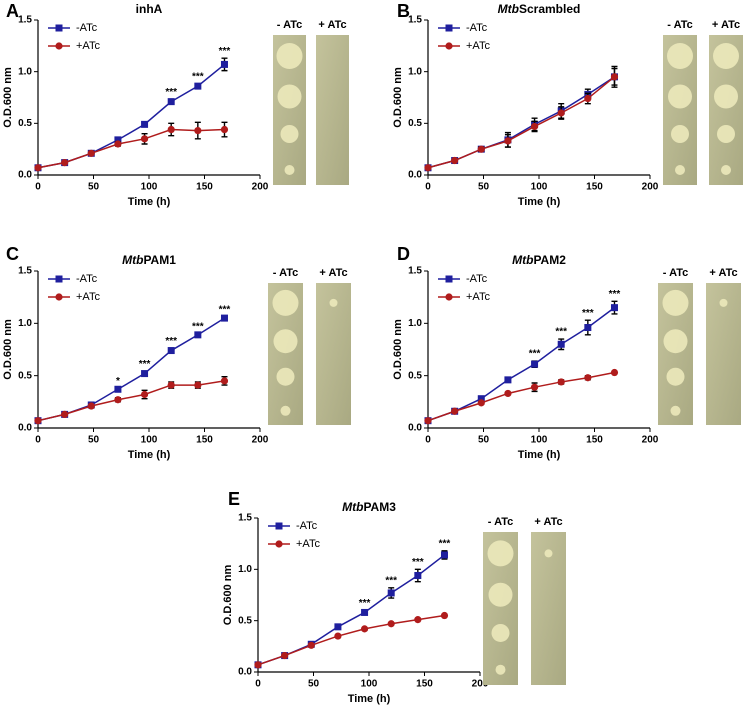 This screenshot has height=711, width=750. What do you see at coordinates (379, 507) in the screenshot?
I see `title-text: PAM3` at bounding box center [379, 507].